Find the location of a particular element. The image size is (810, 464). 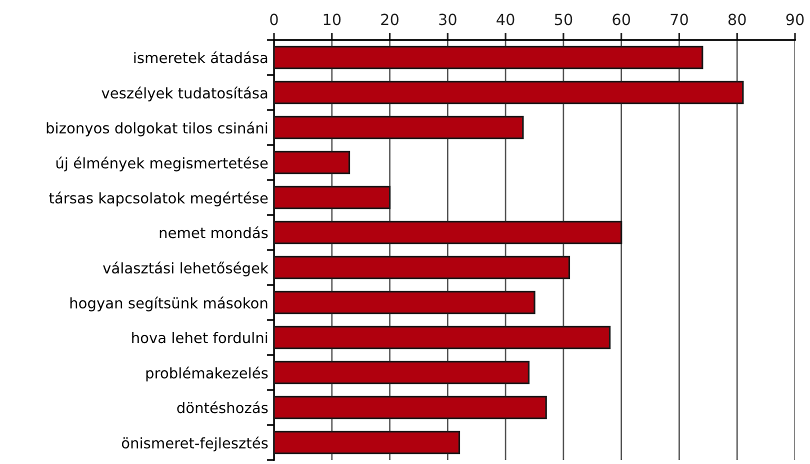

x-tick-label: 40 is located at coordinates (505, 20).